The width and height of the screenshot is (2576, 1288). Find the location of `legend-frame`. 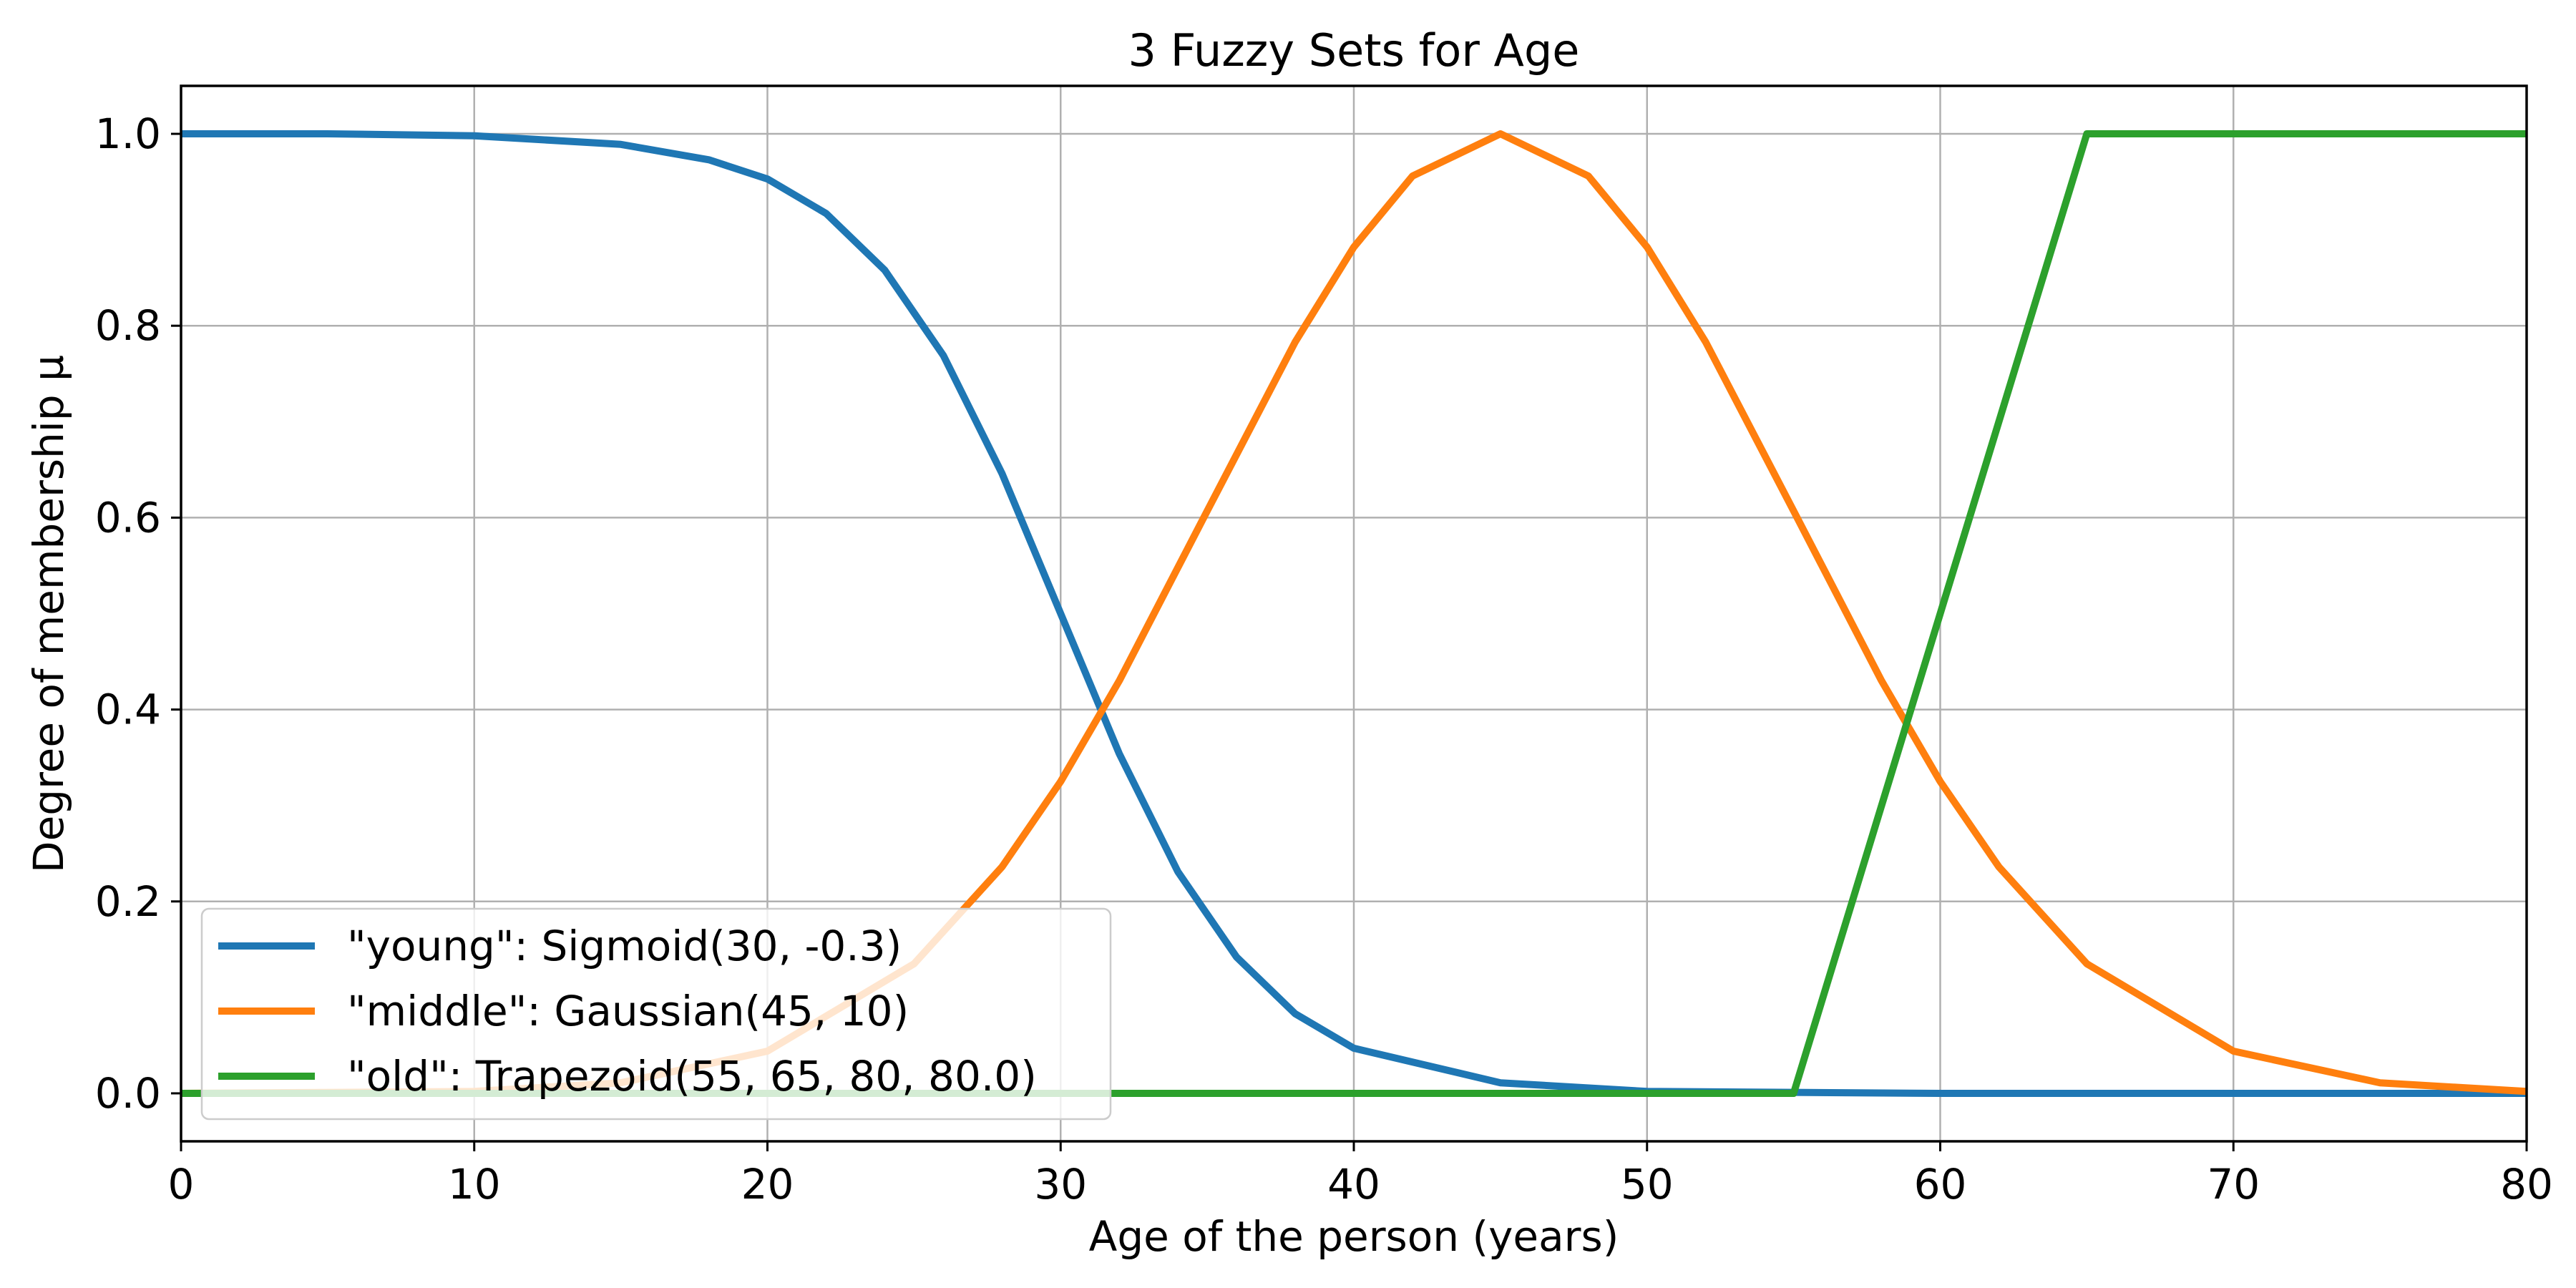

legend-frame is located at coordinates (656, 1014).